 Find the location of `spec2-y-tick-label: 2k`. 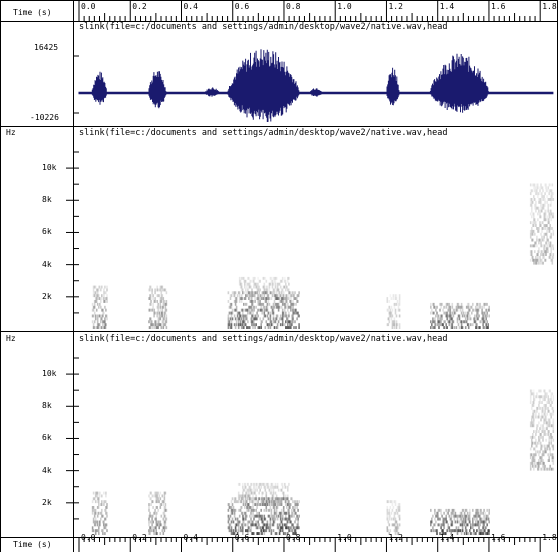

spec2-y-tick-label: 2k is located at coordinates (47, 502).